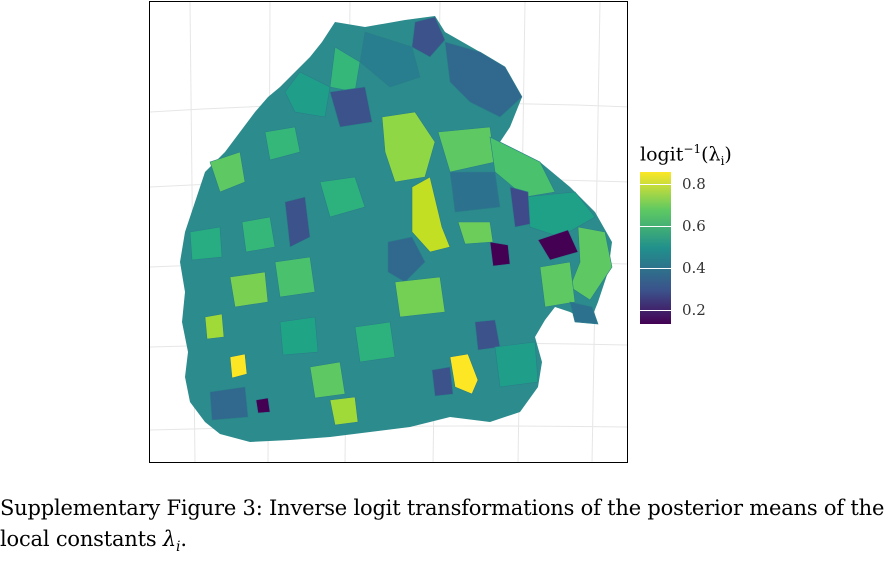  Describe the element at coordinates (93, 541) in the screenshot. I see `caption-line-2: local constants λi.` at that location.